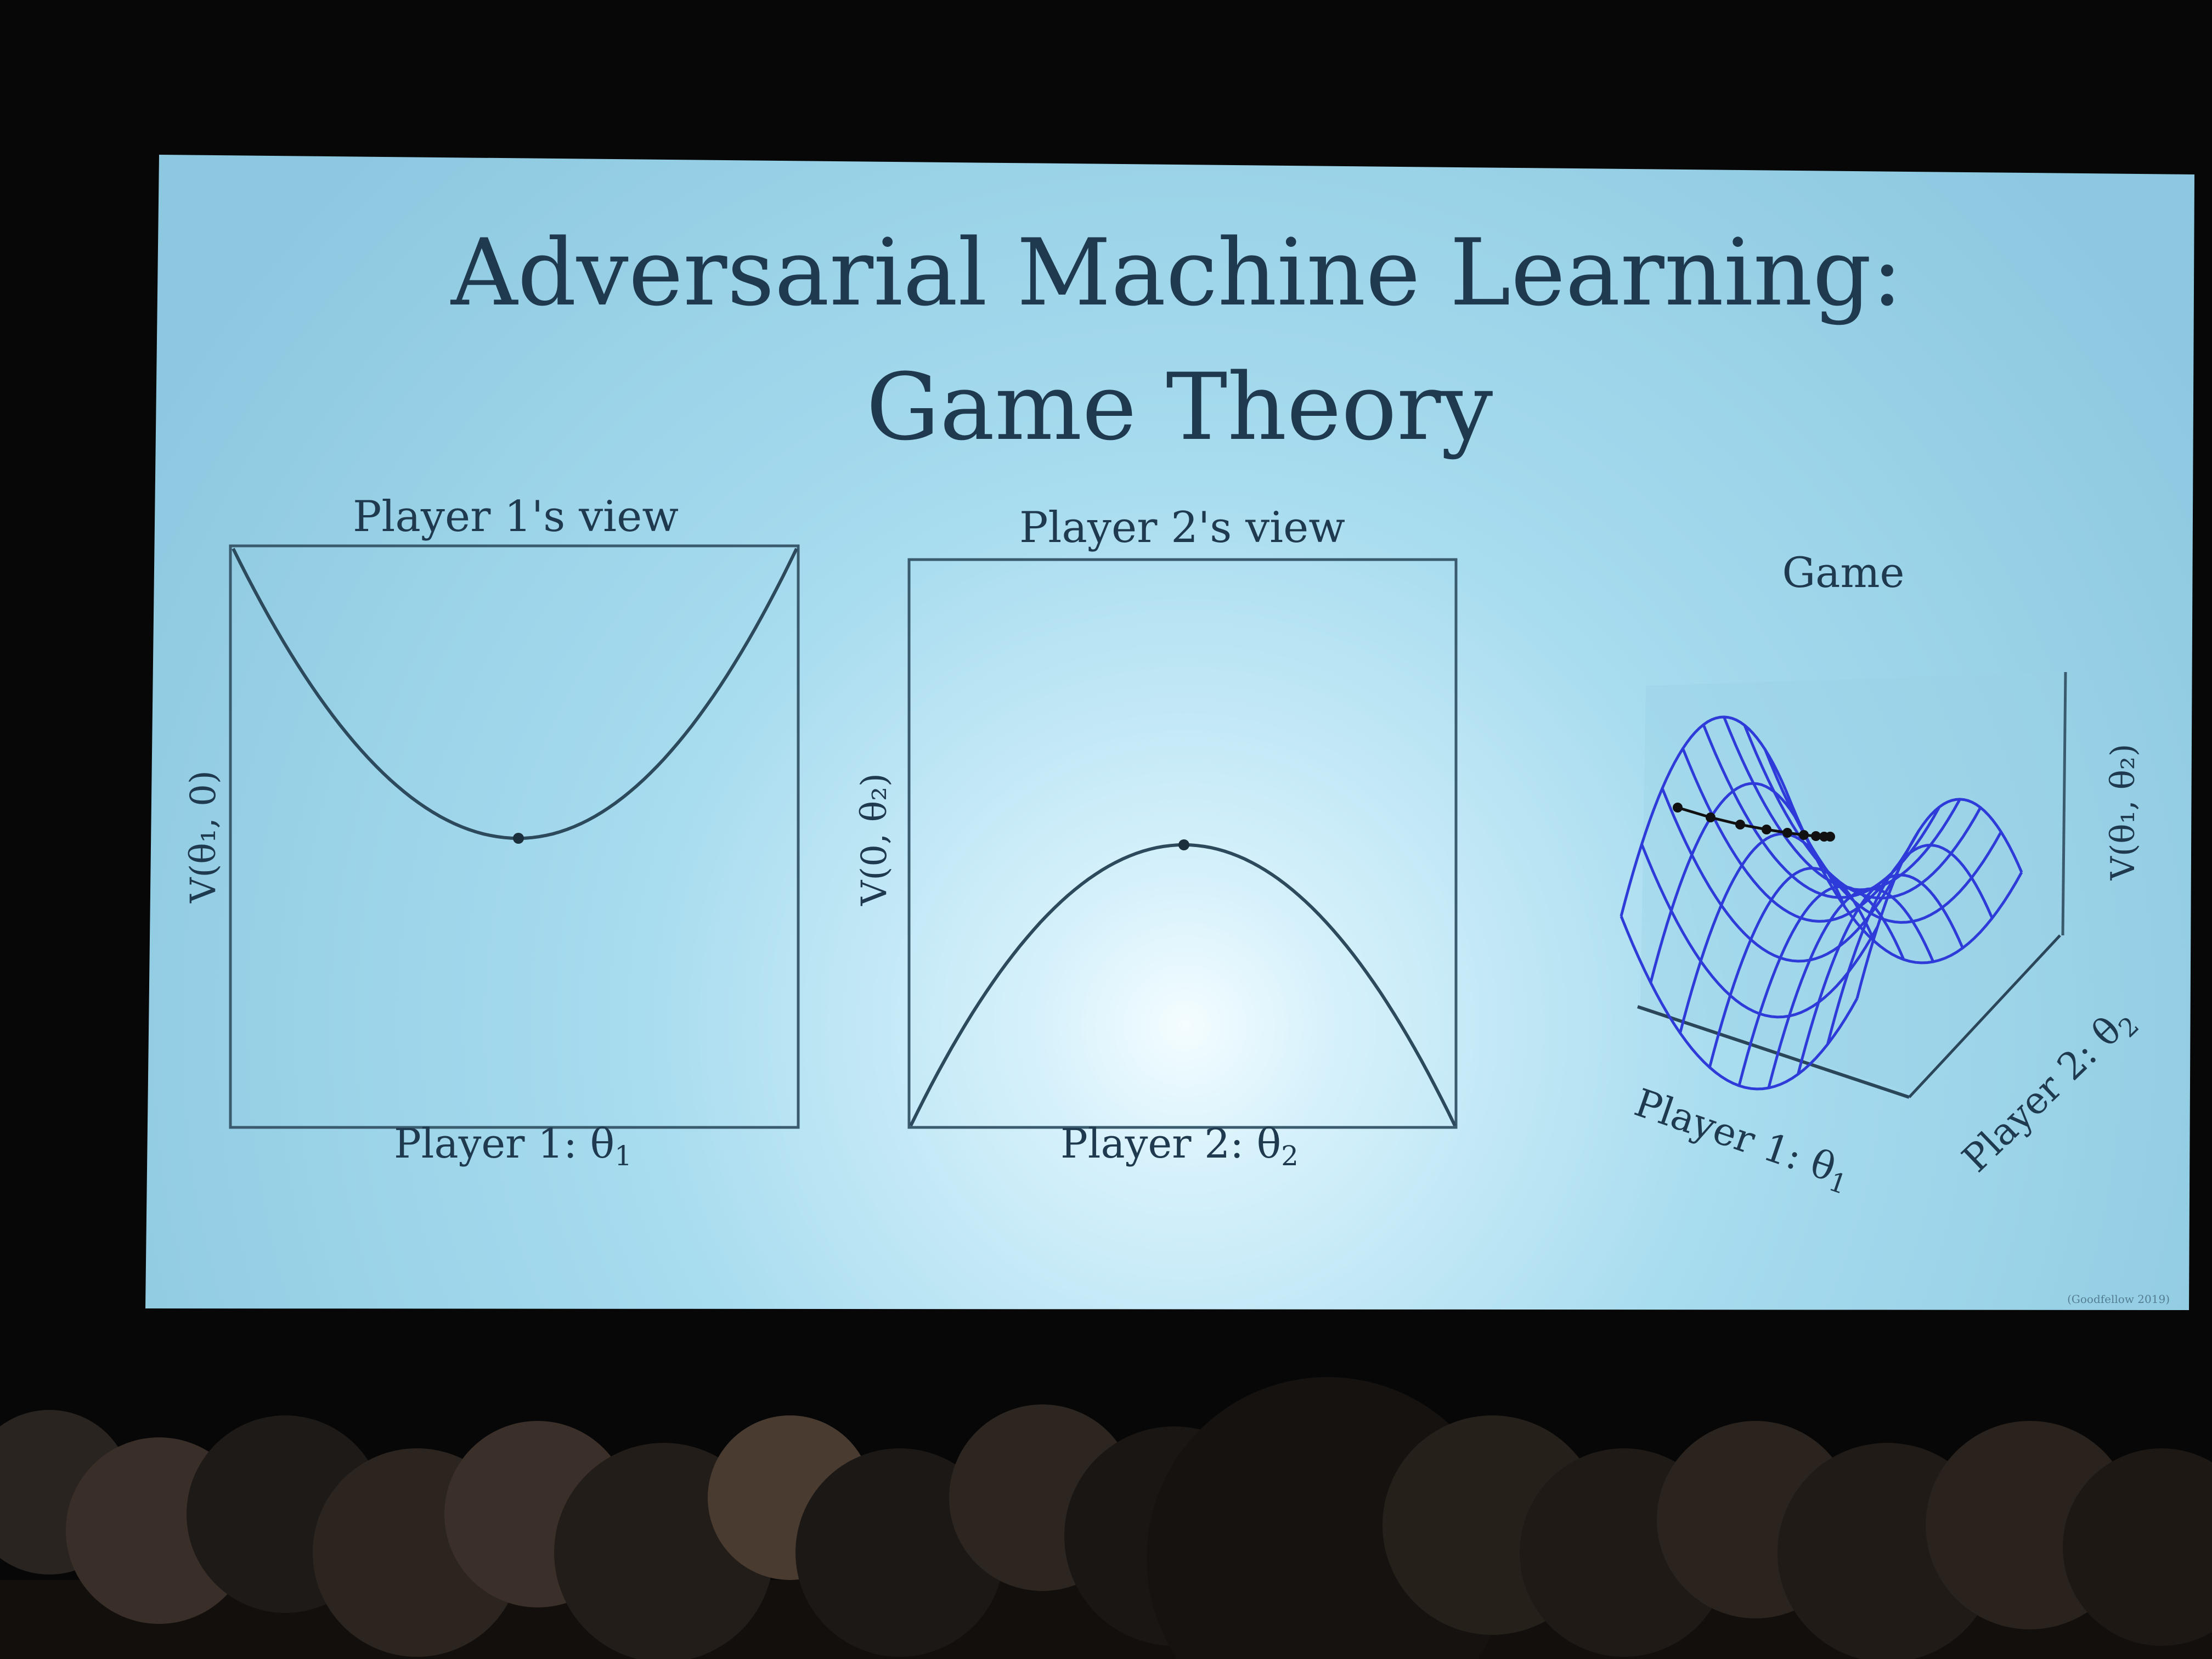 Image resolution: width=2212 pixels, height=1659 pixels. I want to click on slide-title-line1: Adversarial Machine Learning:, so click(1176, 272).